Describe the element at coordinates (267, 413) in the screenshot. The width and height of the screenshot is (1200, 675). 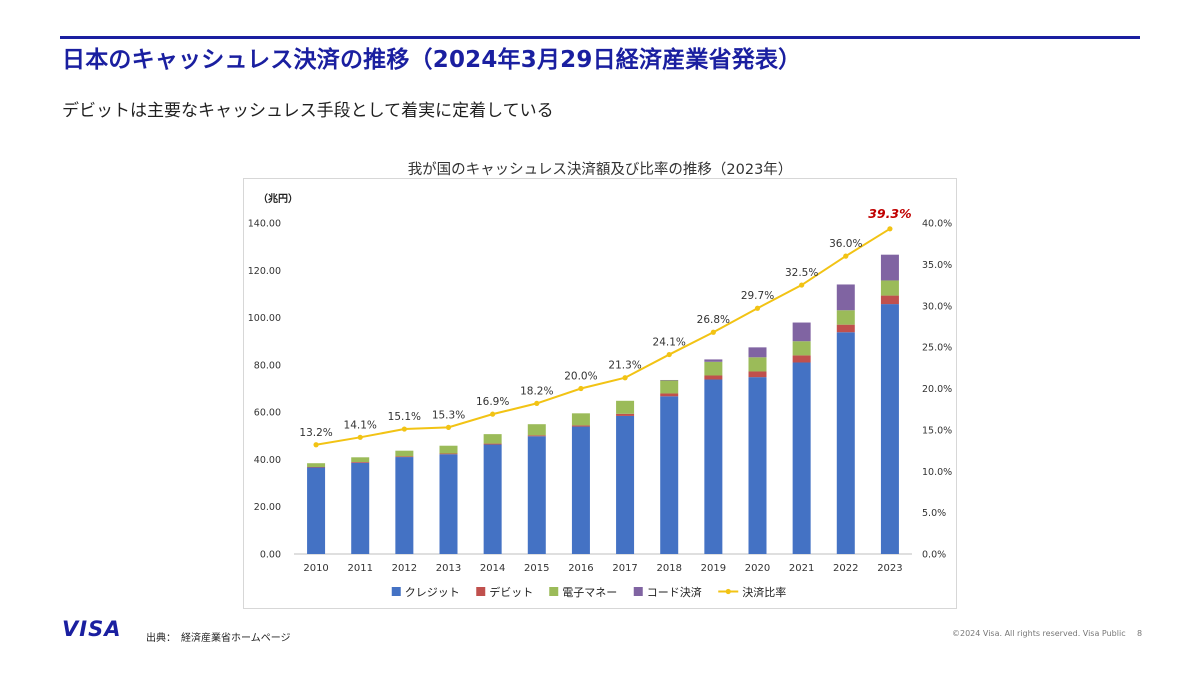
I see `y-tick-label: 60.00` at that location.